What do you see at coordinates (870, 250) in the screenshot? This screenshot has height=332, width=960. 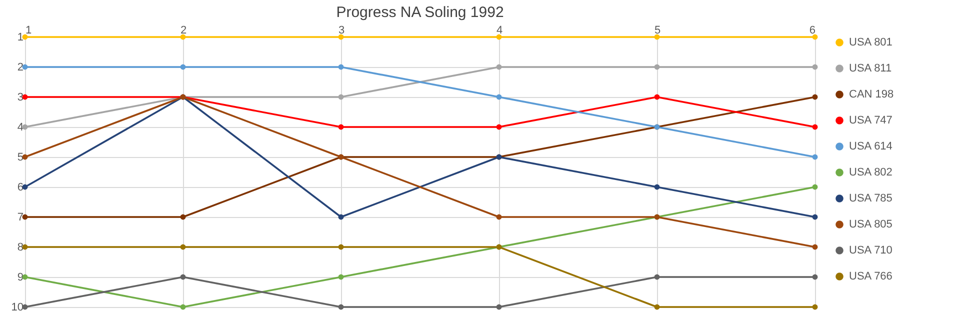 I see `legend-label: USA 710` at bounding box center [870, 250].